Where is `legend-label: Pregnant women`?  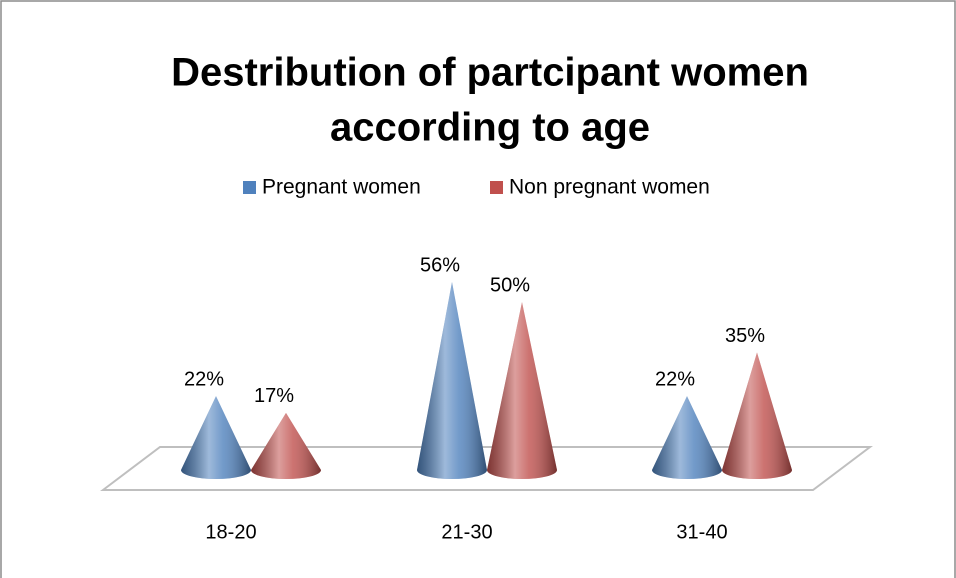
legend-label: Pregnant women is located at coordinates (341, 187).